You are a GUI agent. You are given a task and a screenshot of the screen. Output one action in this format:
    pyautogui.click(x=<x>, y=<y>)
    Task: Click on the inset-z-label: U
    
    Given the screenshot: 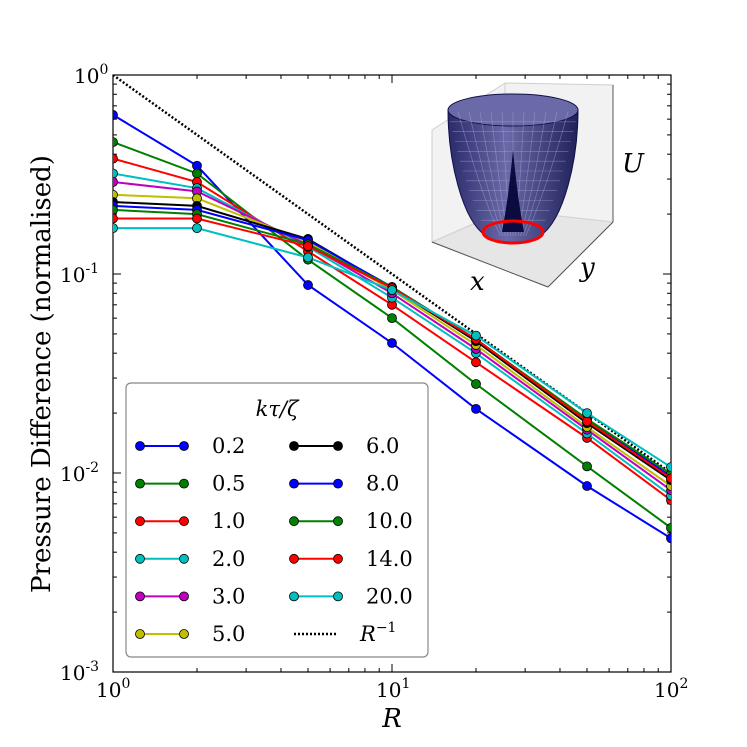 What is the action you would take?
    pyautogui.click(x=633, y=164)
    